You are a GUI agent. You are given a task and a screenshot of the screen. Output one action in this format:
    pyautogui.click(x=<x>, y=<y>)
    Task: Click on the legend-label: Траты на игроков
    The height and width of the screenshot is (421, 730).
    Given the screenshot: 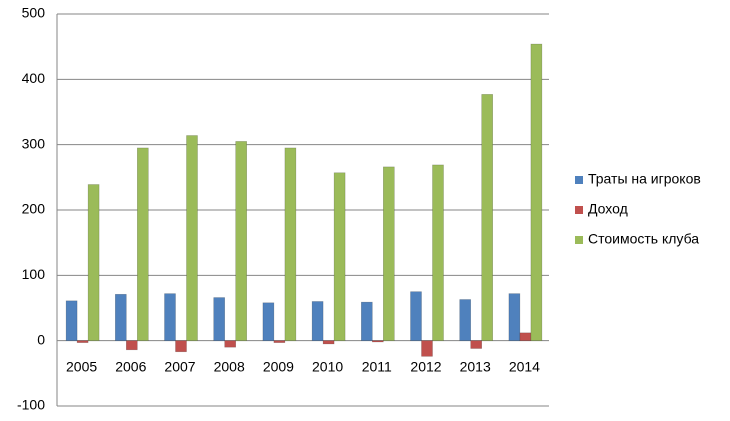 What is the action you would take?
    pyautogui.click(x=644, y=179)
    